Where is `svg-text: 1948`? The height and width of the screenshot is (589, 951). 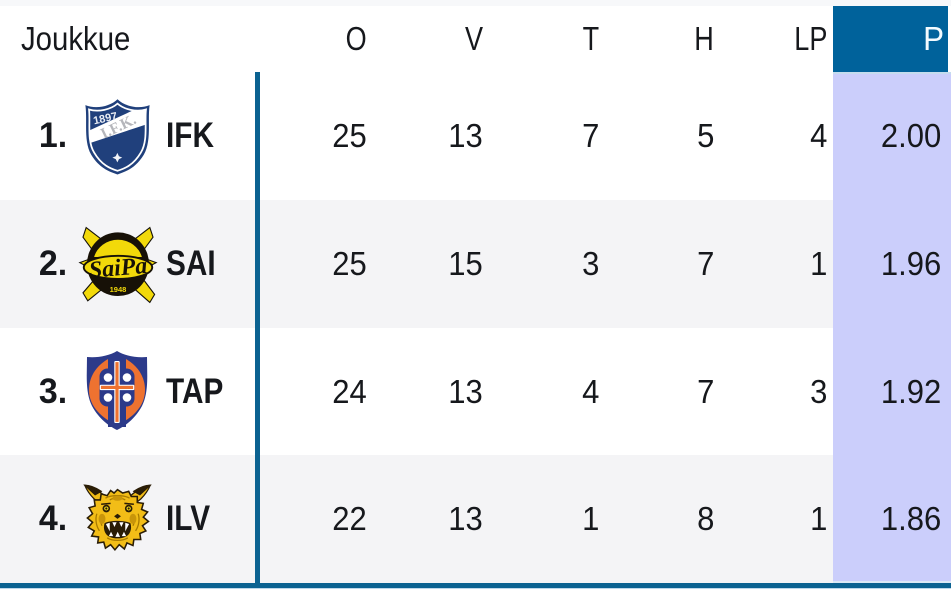
svg-text: 1948 is located at coordinates (118, 289).